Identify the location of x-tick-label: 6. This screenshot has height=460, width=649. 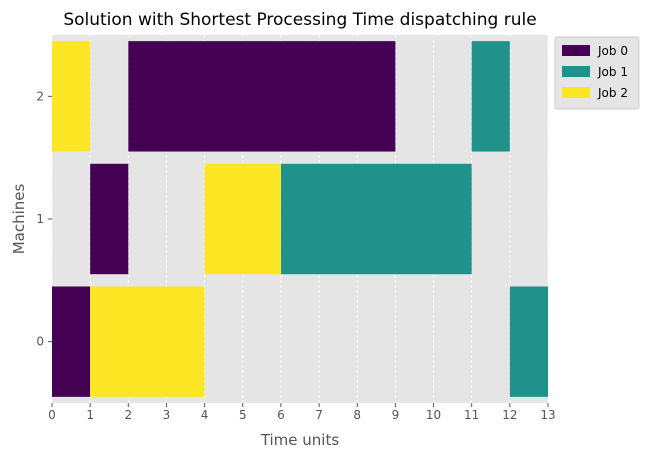
(281, 415).